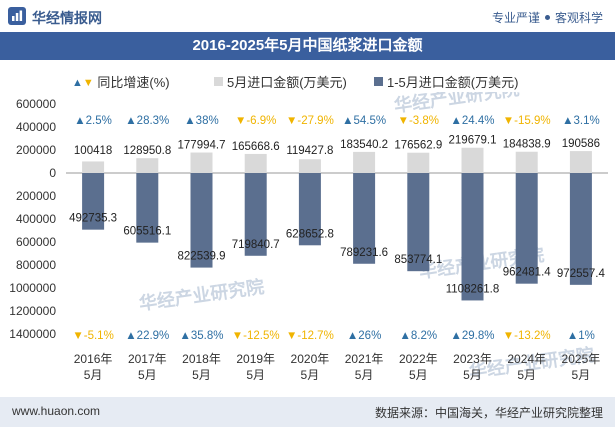 The width and height of the screenshot is (615, 427). Describe the element at coordinates (581, 121) in the screenshot. I see `growth-label-monthly: ▲3.1%` at that location.